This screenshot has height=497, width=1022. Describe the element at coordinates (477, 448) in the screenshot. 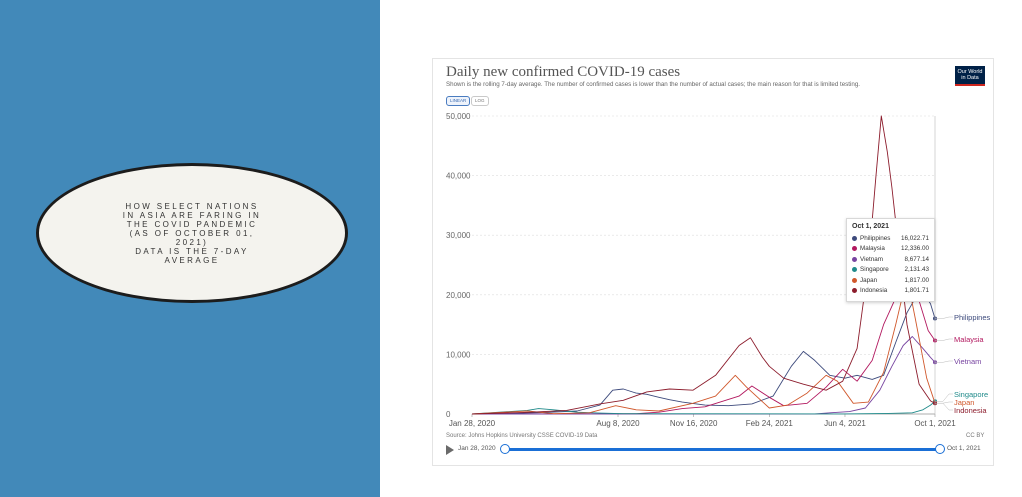

I see `timeline-start-label: Jan 28, 2020` at that location.